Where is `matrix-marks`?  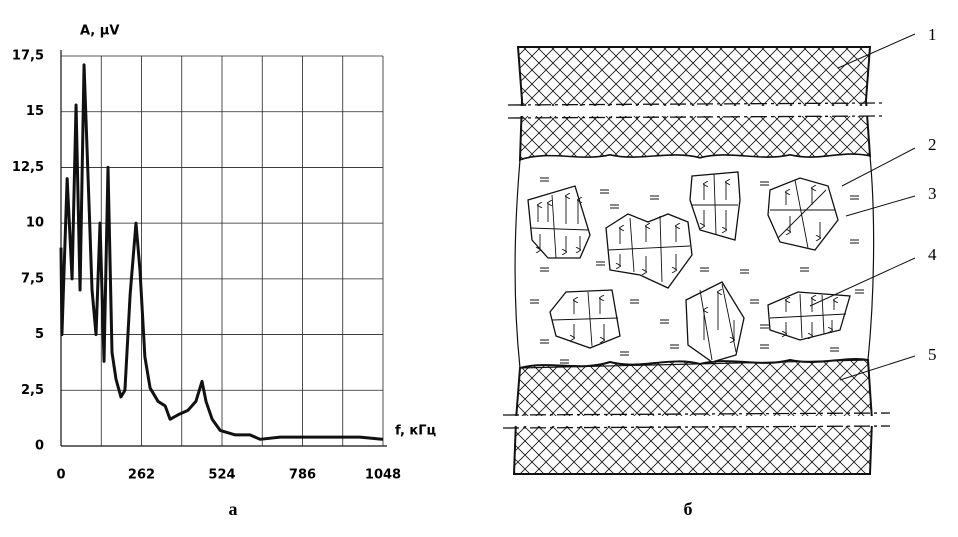 matrix-marks is located at coordinates (697, 270).